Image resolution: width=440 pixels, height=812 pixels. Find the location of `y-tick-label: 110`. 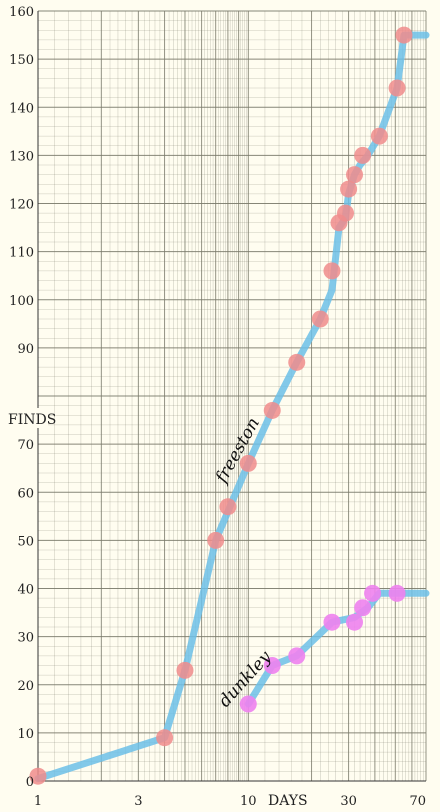

y-tick-label: 110 is located at coordinates (21, 253).